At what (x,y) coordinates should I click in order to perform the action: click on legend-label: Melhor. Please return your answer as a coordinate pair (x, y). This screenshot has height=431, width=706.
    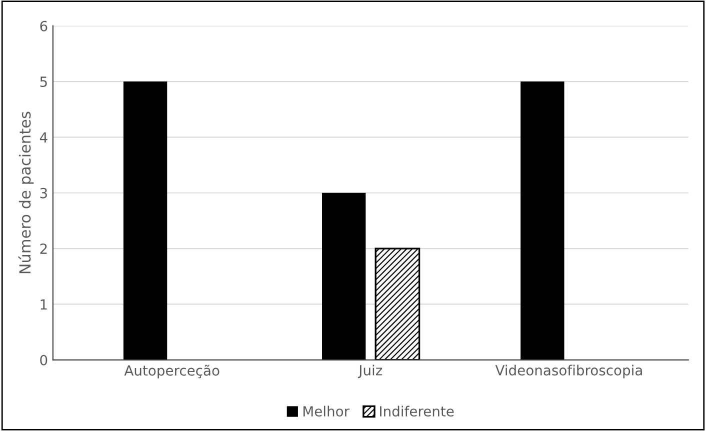
    Looking at the image, I should click on (326, 411).